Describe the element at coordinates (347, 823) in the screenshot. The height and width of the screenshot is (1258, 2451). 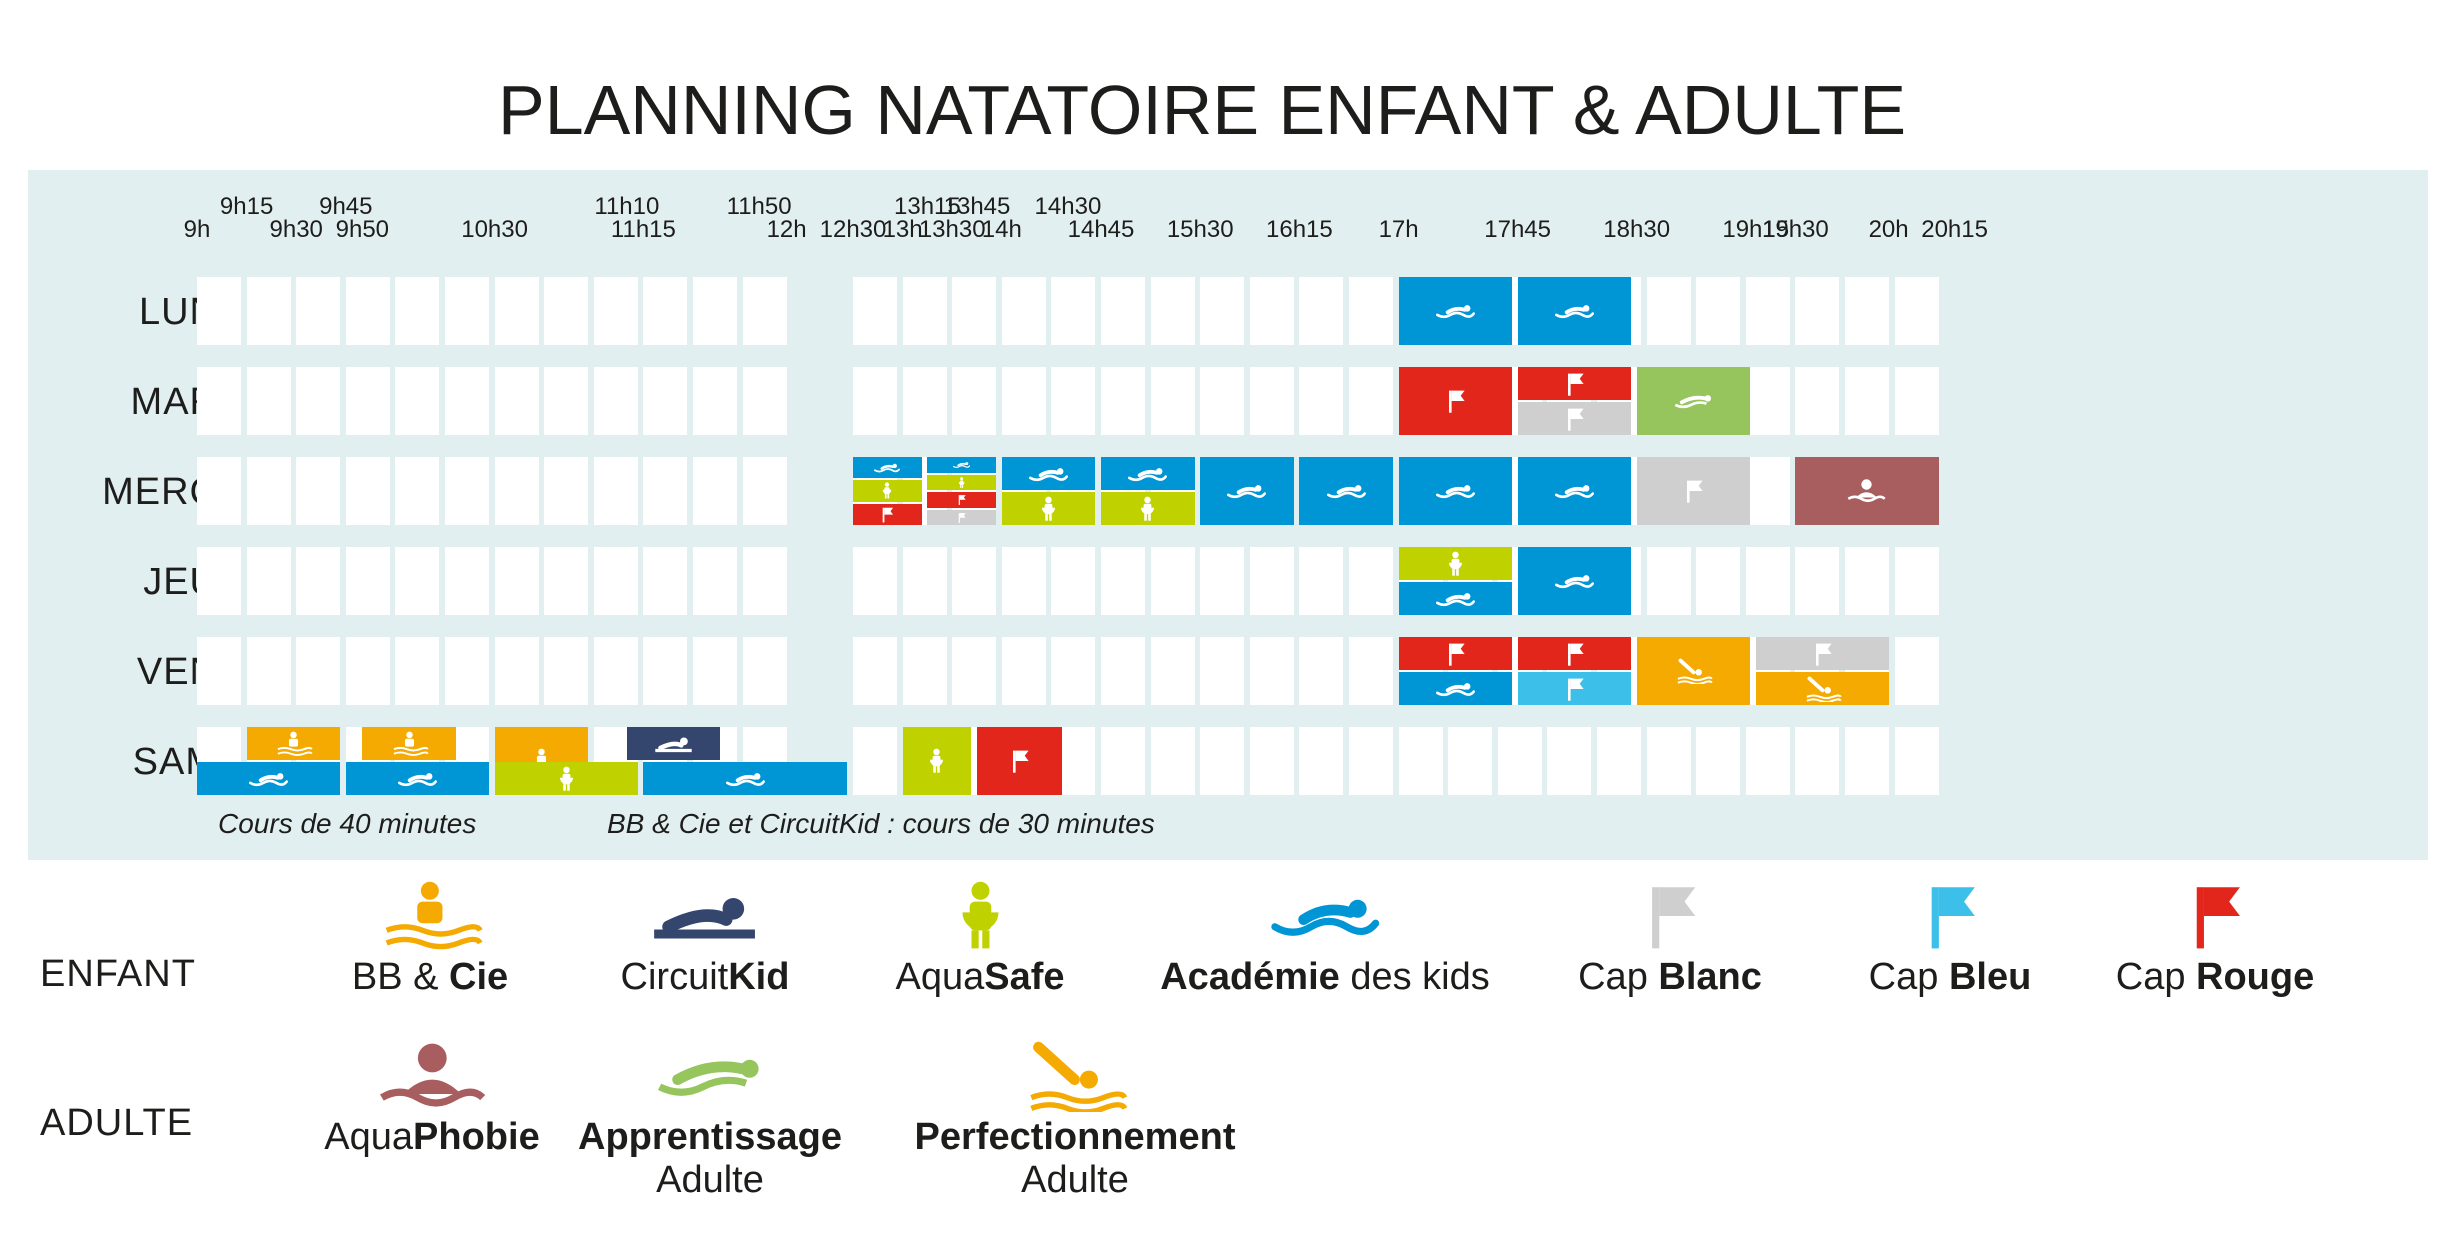
I see `note-40-minutes: Cours de 40 minutes` at that location.